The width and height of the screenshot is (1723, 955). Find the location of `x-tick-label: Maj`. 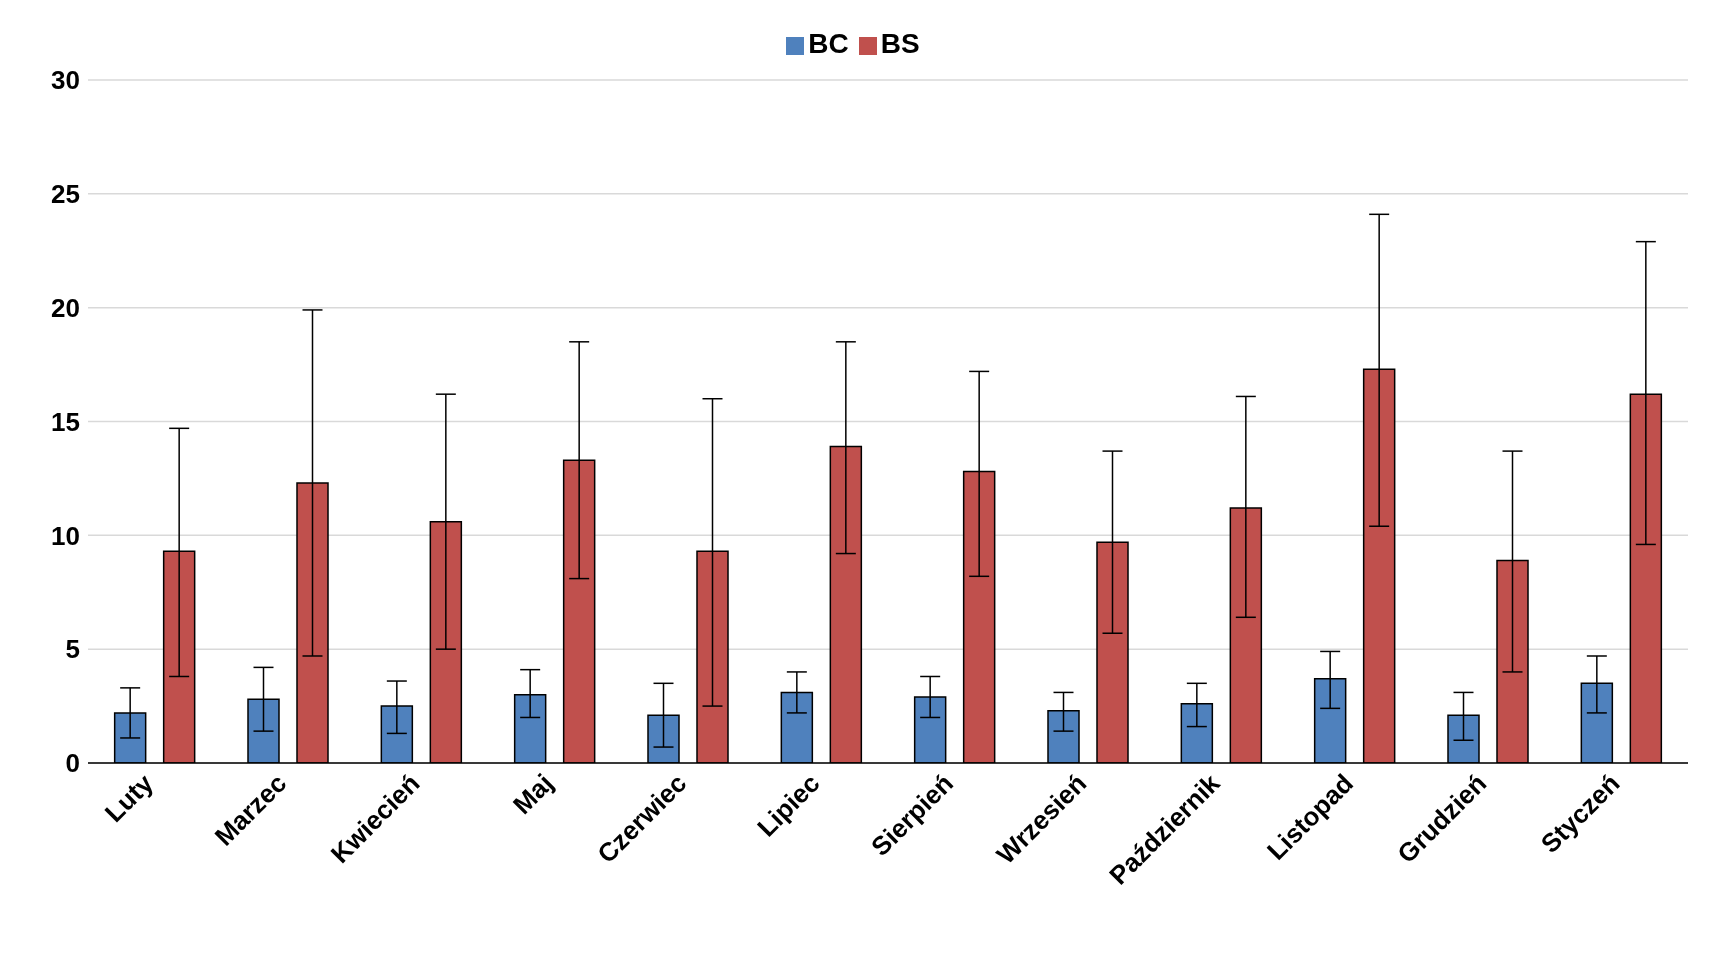

x-tick-label: Maj is located at coordinates (533, 794).